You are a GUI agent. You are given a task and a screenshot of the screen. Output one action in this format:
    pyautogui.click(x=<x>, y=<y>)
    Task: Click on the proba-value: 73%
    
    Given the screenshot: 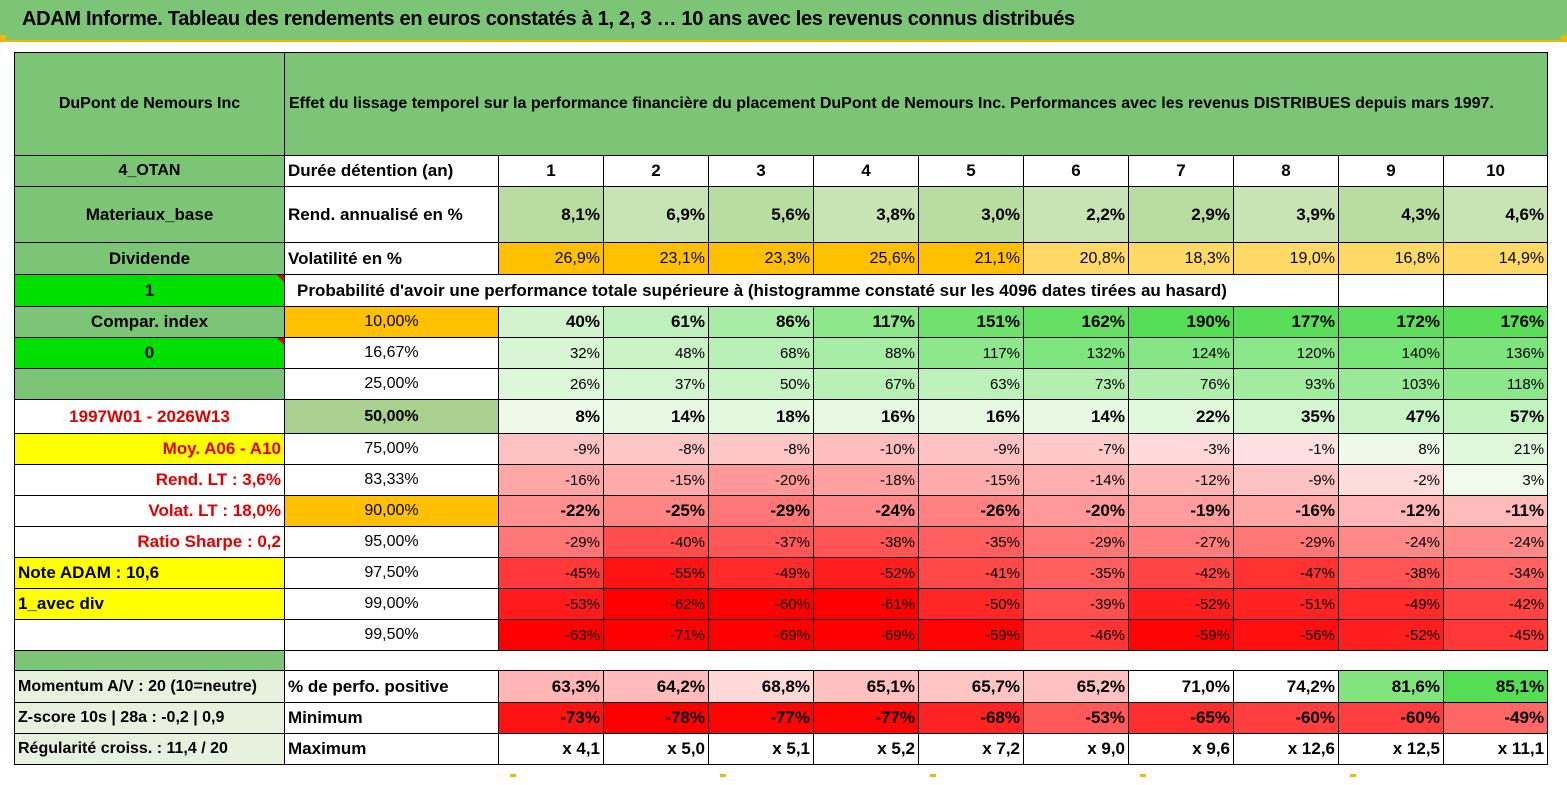 What is the action you would take?
    pyautogui.click(x=1076, y=384)
    